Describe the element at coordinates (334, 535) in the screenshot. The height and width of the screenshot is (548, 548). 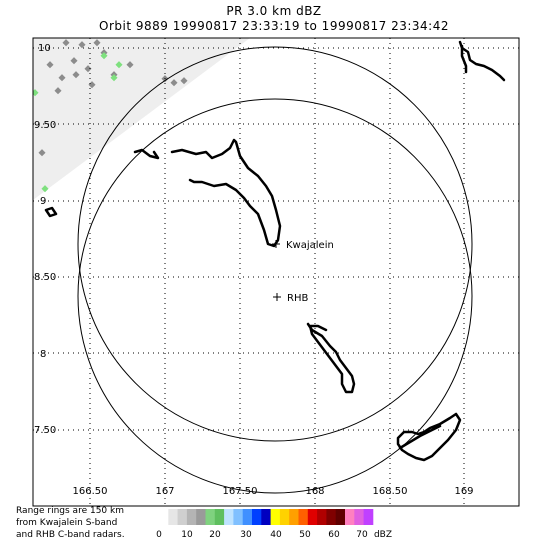
I see `colorbar-label: 60` at that location.